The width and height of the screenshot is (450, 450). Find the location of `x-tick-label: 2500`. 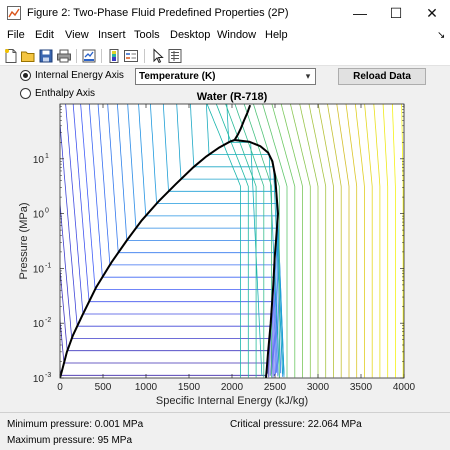

x-tick-label: 2500 is located at coordinates (275, 387).